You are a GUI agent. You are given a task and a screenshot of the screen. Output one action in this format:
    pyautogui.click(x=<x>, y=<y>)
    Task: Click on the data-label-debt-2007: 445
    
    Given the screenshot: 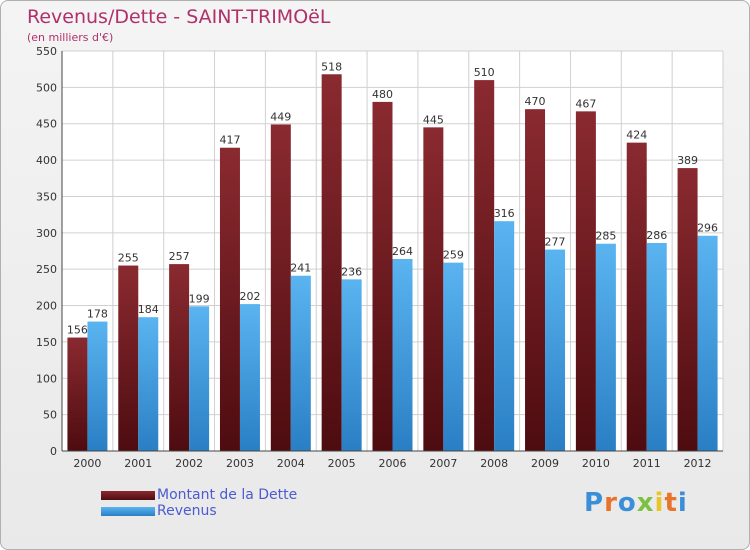 What is the action you would take?
    pyautogui.click(x=433, y=119)
    